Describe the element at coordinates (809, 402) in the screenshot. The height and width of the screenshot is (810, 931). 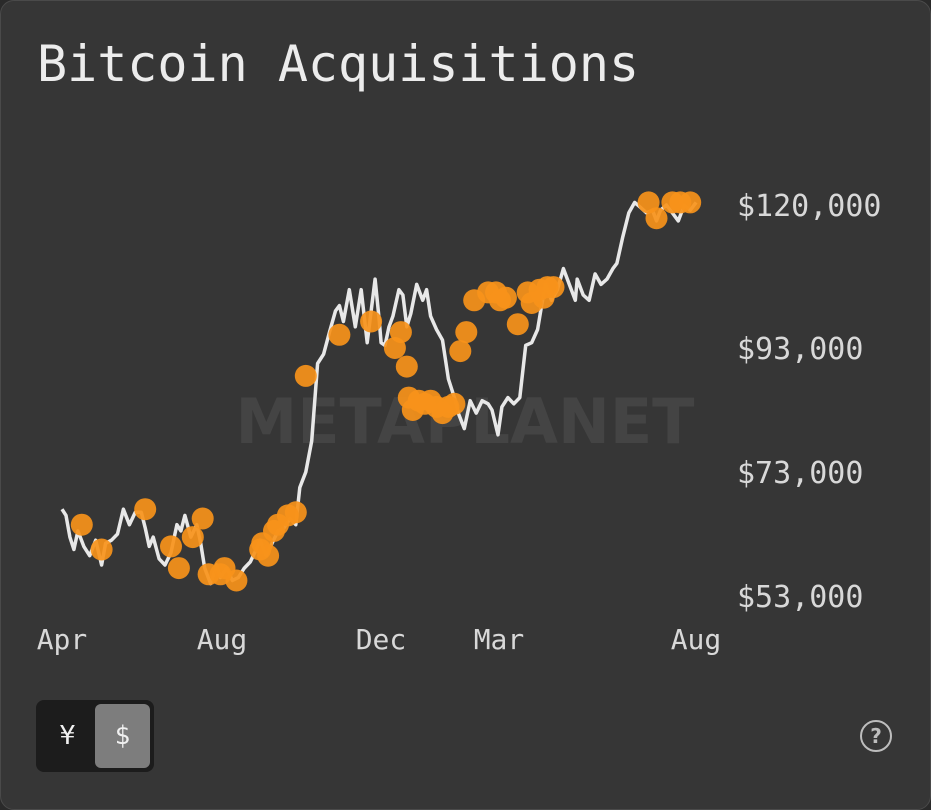
I see `y-axis: $120,000 $93,000 $73,000 $53,000` at that location.